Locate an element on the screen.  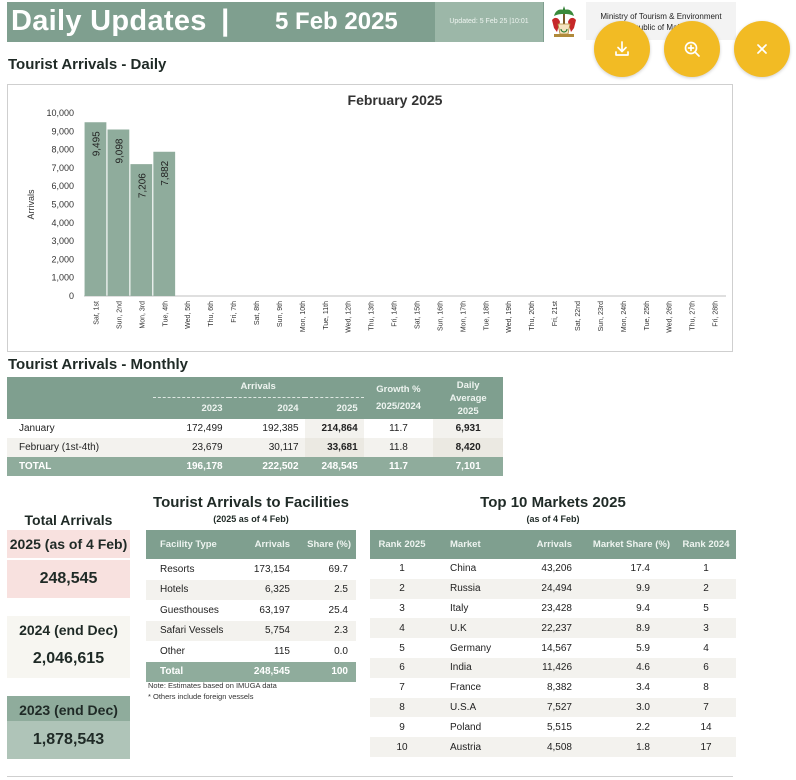
y-tick-label: 10,000 is located at coordinates (60, 113).